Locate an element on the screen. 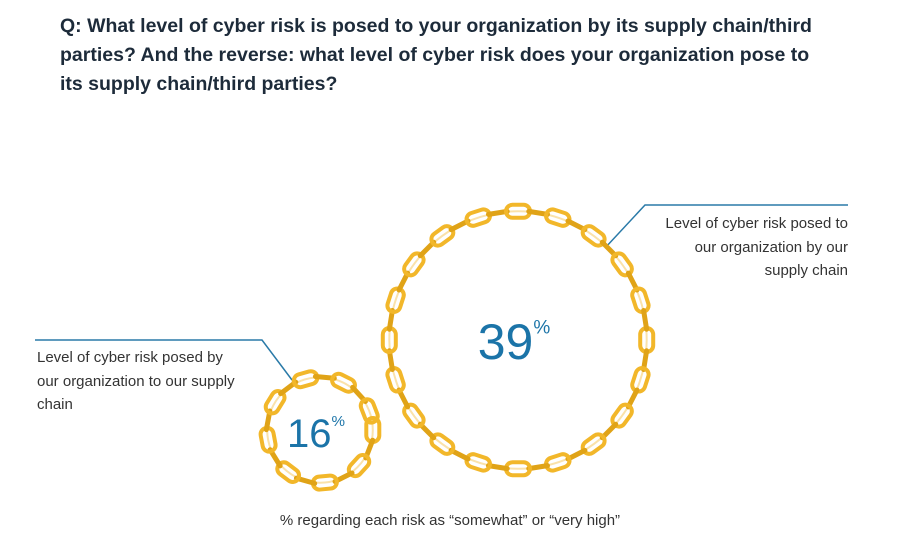 This screenshot has height=535, width=900. value-label: 16% is located at coordinates (316, 434).